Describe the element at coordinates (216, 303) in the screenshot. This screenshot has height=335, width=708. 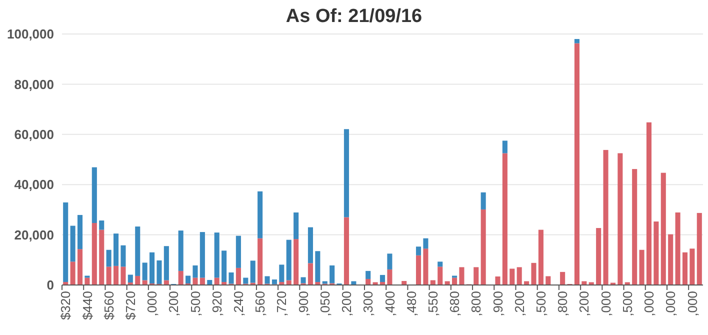
I see `x-tick-label: ,920` at that location.